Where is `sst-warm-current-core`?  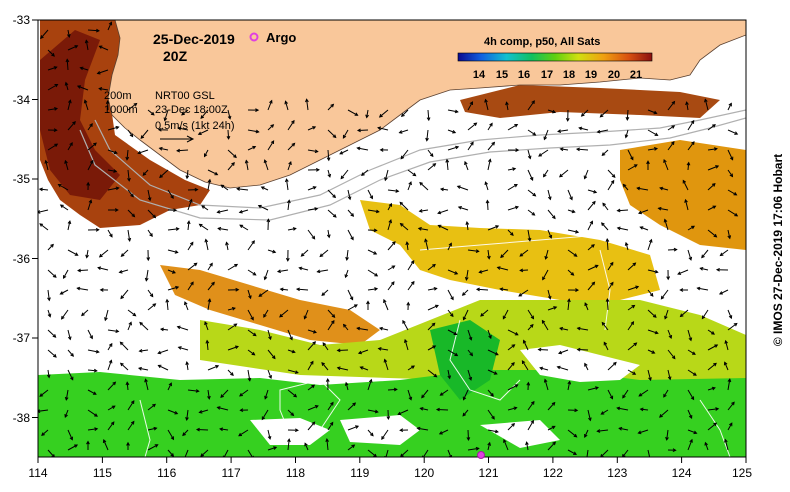 sst-warm-current-core is located at coordinates (80, 115).